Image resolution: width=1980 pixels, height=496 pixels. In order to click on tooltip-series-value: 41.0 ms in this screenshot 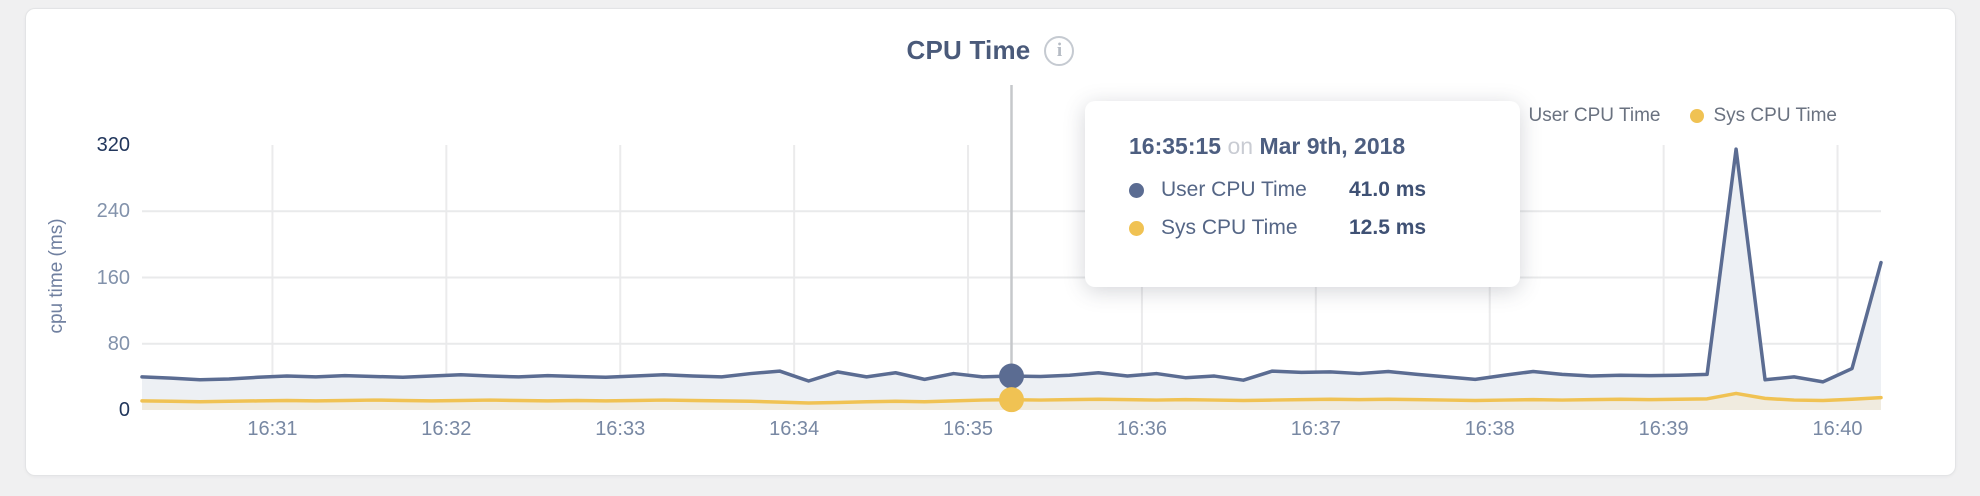, I will do `click(1388, 189)`.